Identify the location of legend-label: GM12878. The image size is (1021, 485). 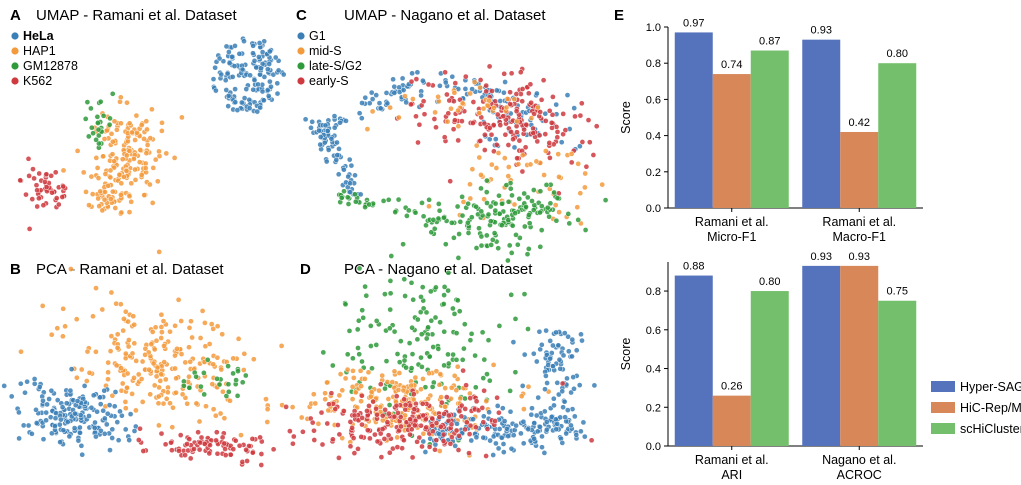
(50, 66).